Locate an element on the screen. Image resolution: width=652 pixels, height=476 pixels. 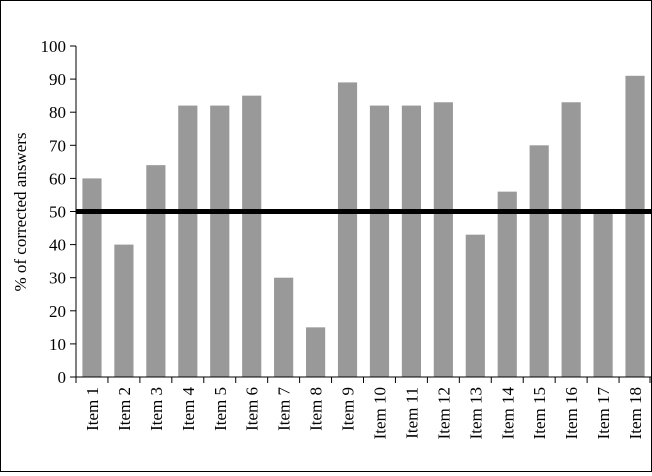
x-tick-label-10: Item 10 is located at coordinates (379, 413).